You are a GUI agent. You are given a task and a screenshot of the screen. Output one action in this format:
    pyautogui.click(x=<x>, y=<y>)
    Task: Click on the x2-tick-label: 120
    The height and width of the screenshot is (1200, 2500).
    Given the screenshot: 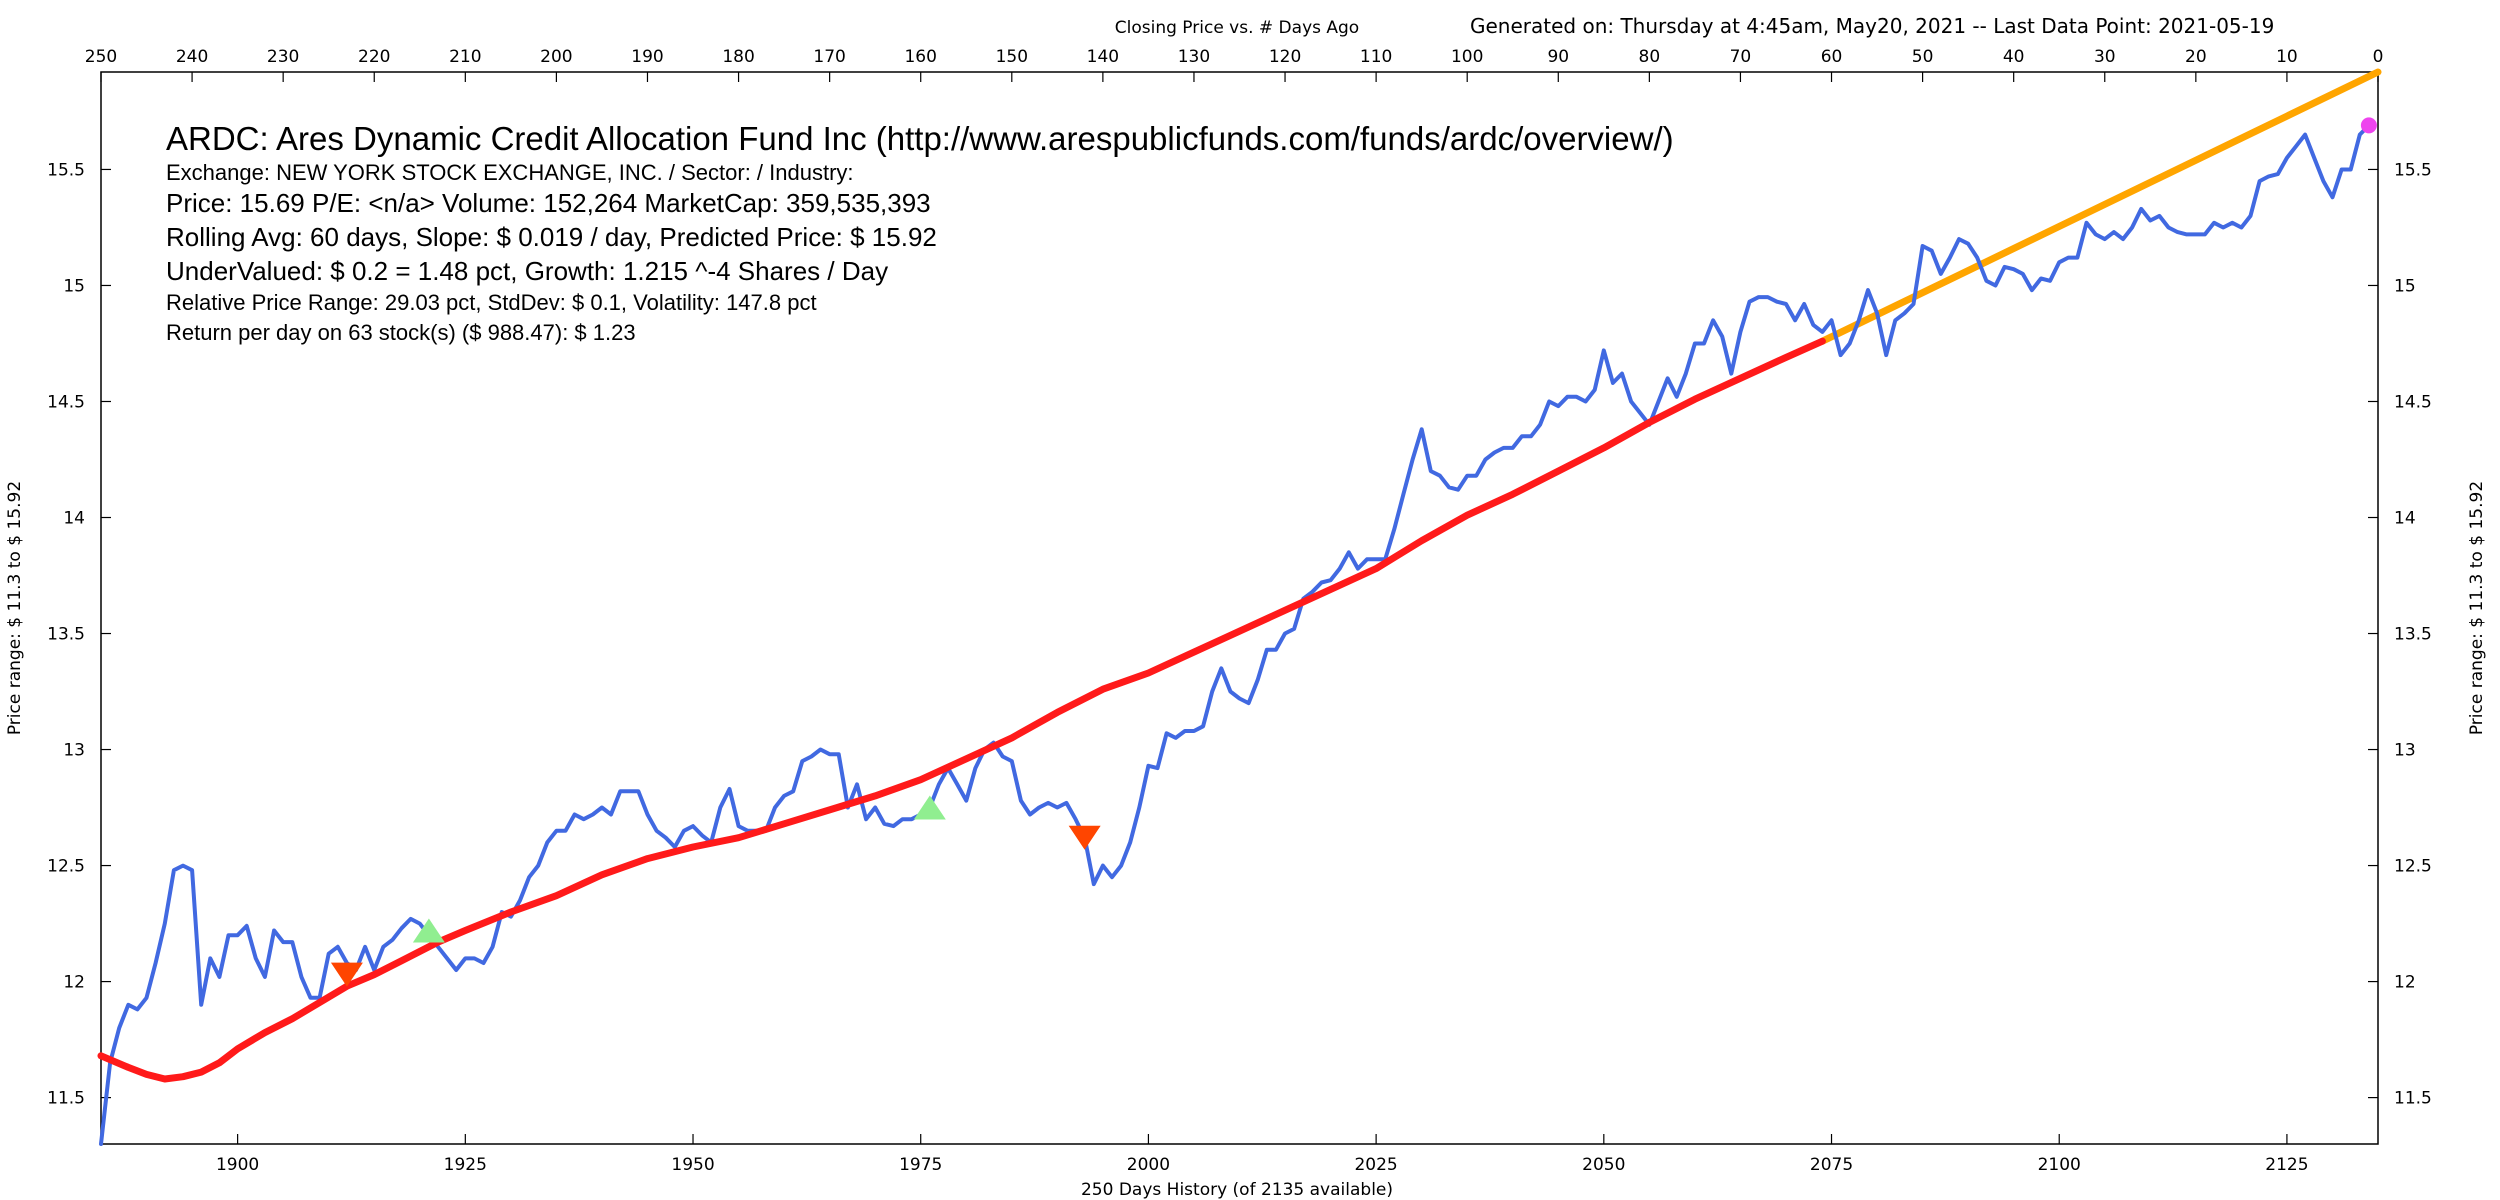 What is the action you would take?
    pyautogui.click(x=1285, y=57)
    